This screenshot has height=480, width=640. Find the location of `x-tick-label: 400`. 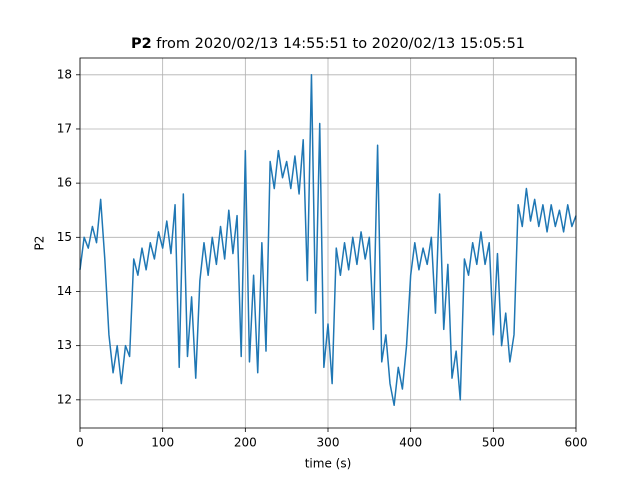

x-tick-label: 400 is located at coordinates (410, 443).